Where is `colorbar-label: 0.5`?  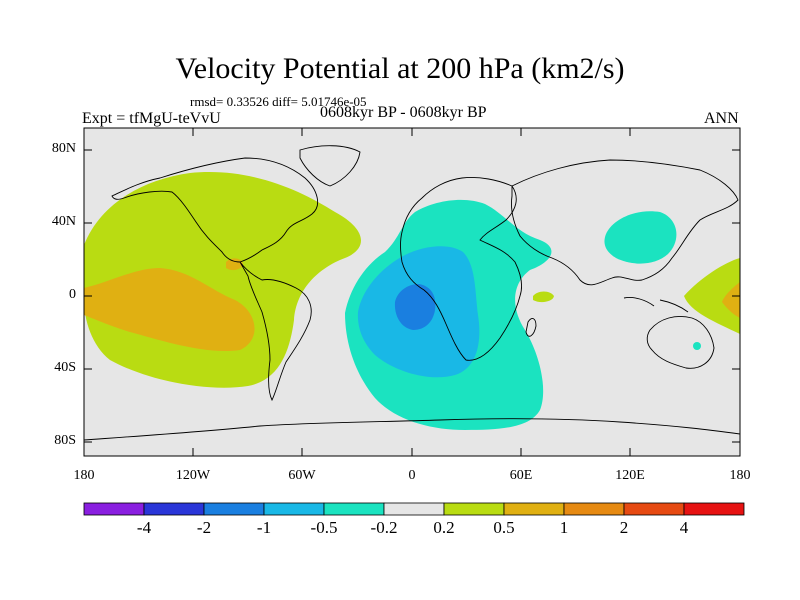 colorbar-label: 0.5 is located at coordinates (504, 527).